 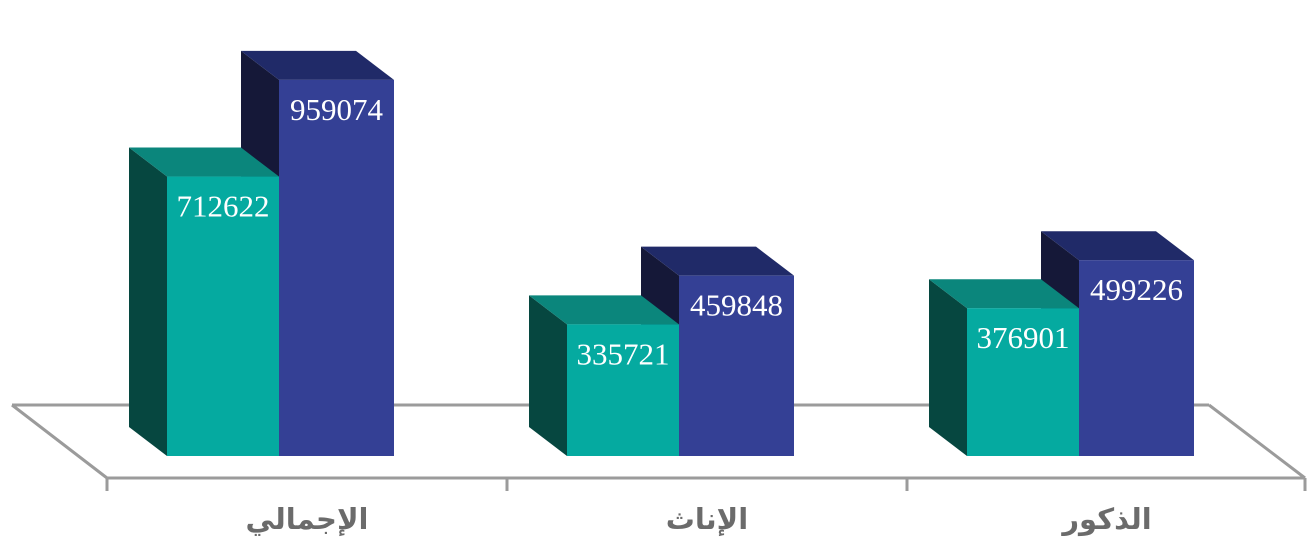 I want to click on bar-value-label: 376901, so click(x=1023, y=337).